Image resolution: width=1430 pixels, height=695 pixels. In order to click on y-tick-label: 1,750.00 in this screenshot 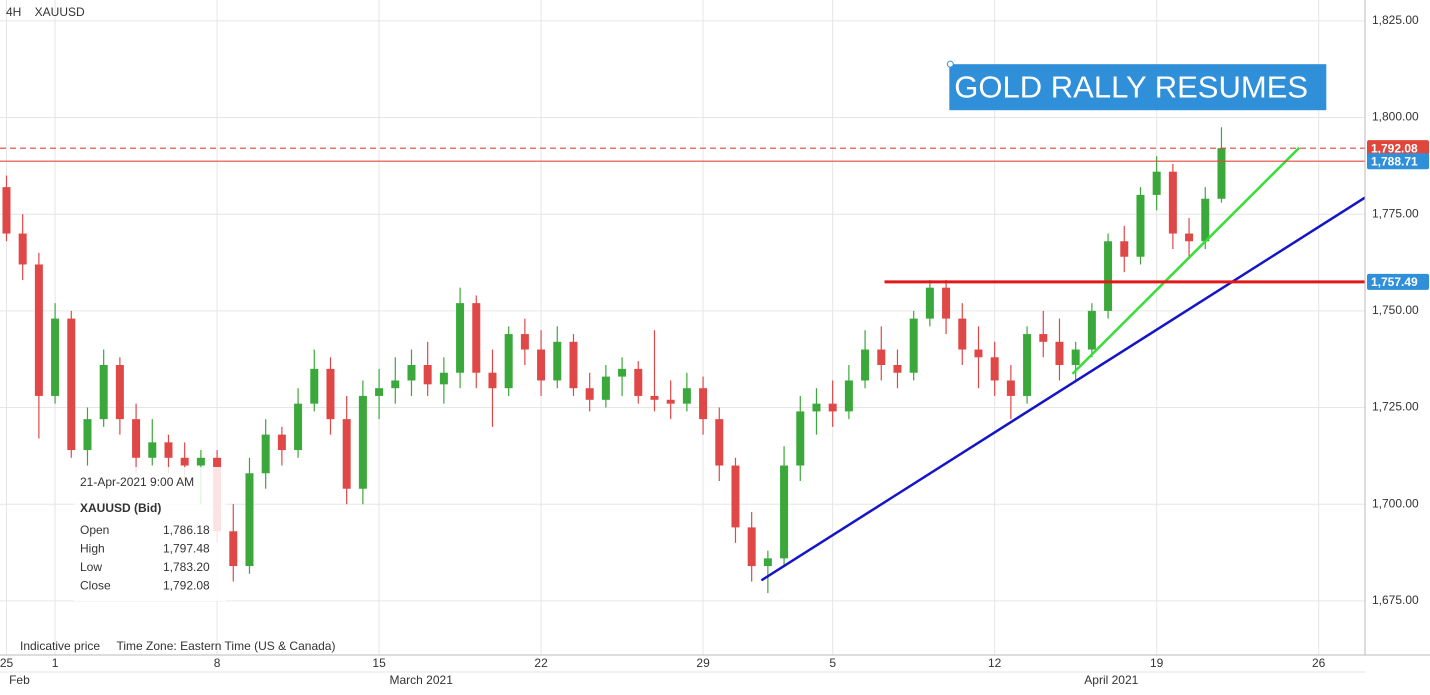, I will do `click(1395, 310)`.